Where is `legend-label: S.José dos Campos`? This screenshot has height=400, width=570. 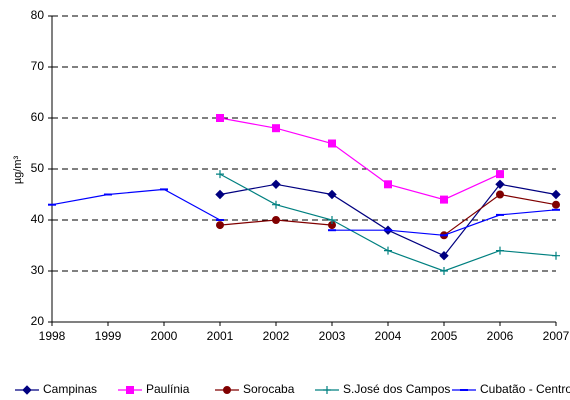 legend-label: S.José dos Campos is located at coordinates (396, 389).